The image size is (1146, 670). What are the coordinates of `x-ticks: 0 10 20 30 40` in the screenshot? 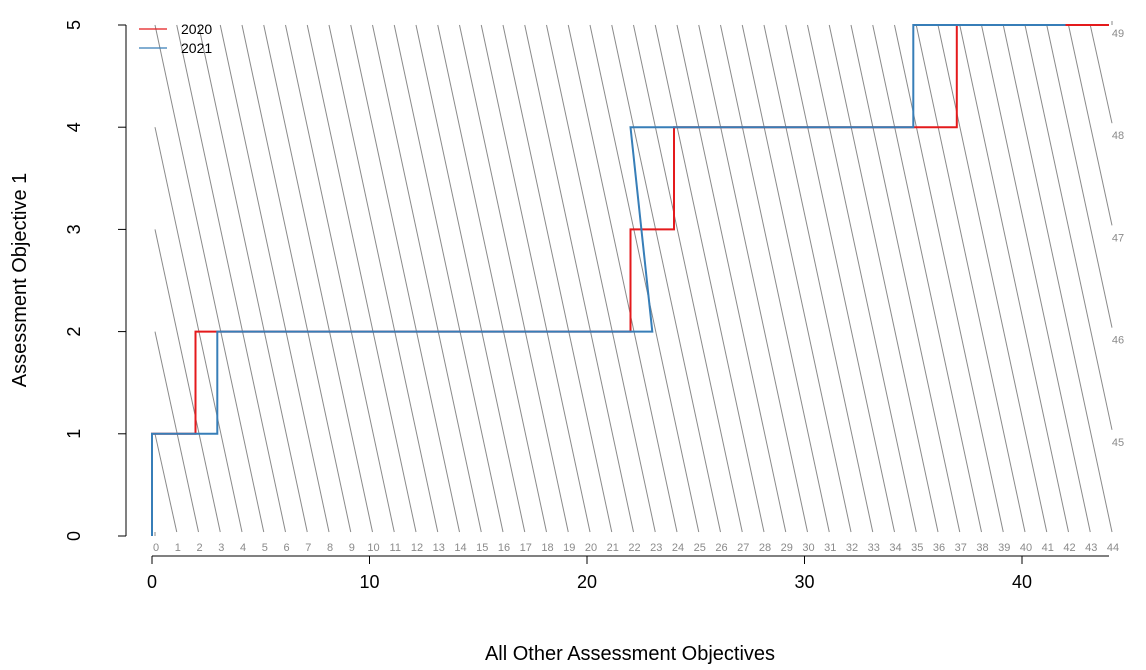 It's located at (589, 574).